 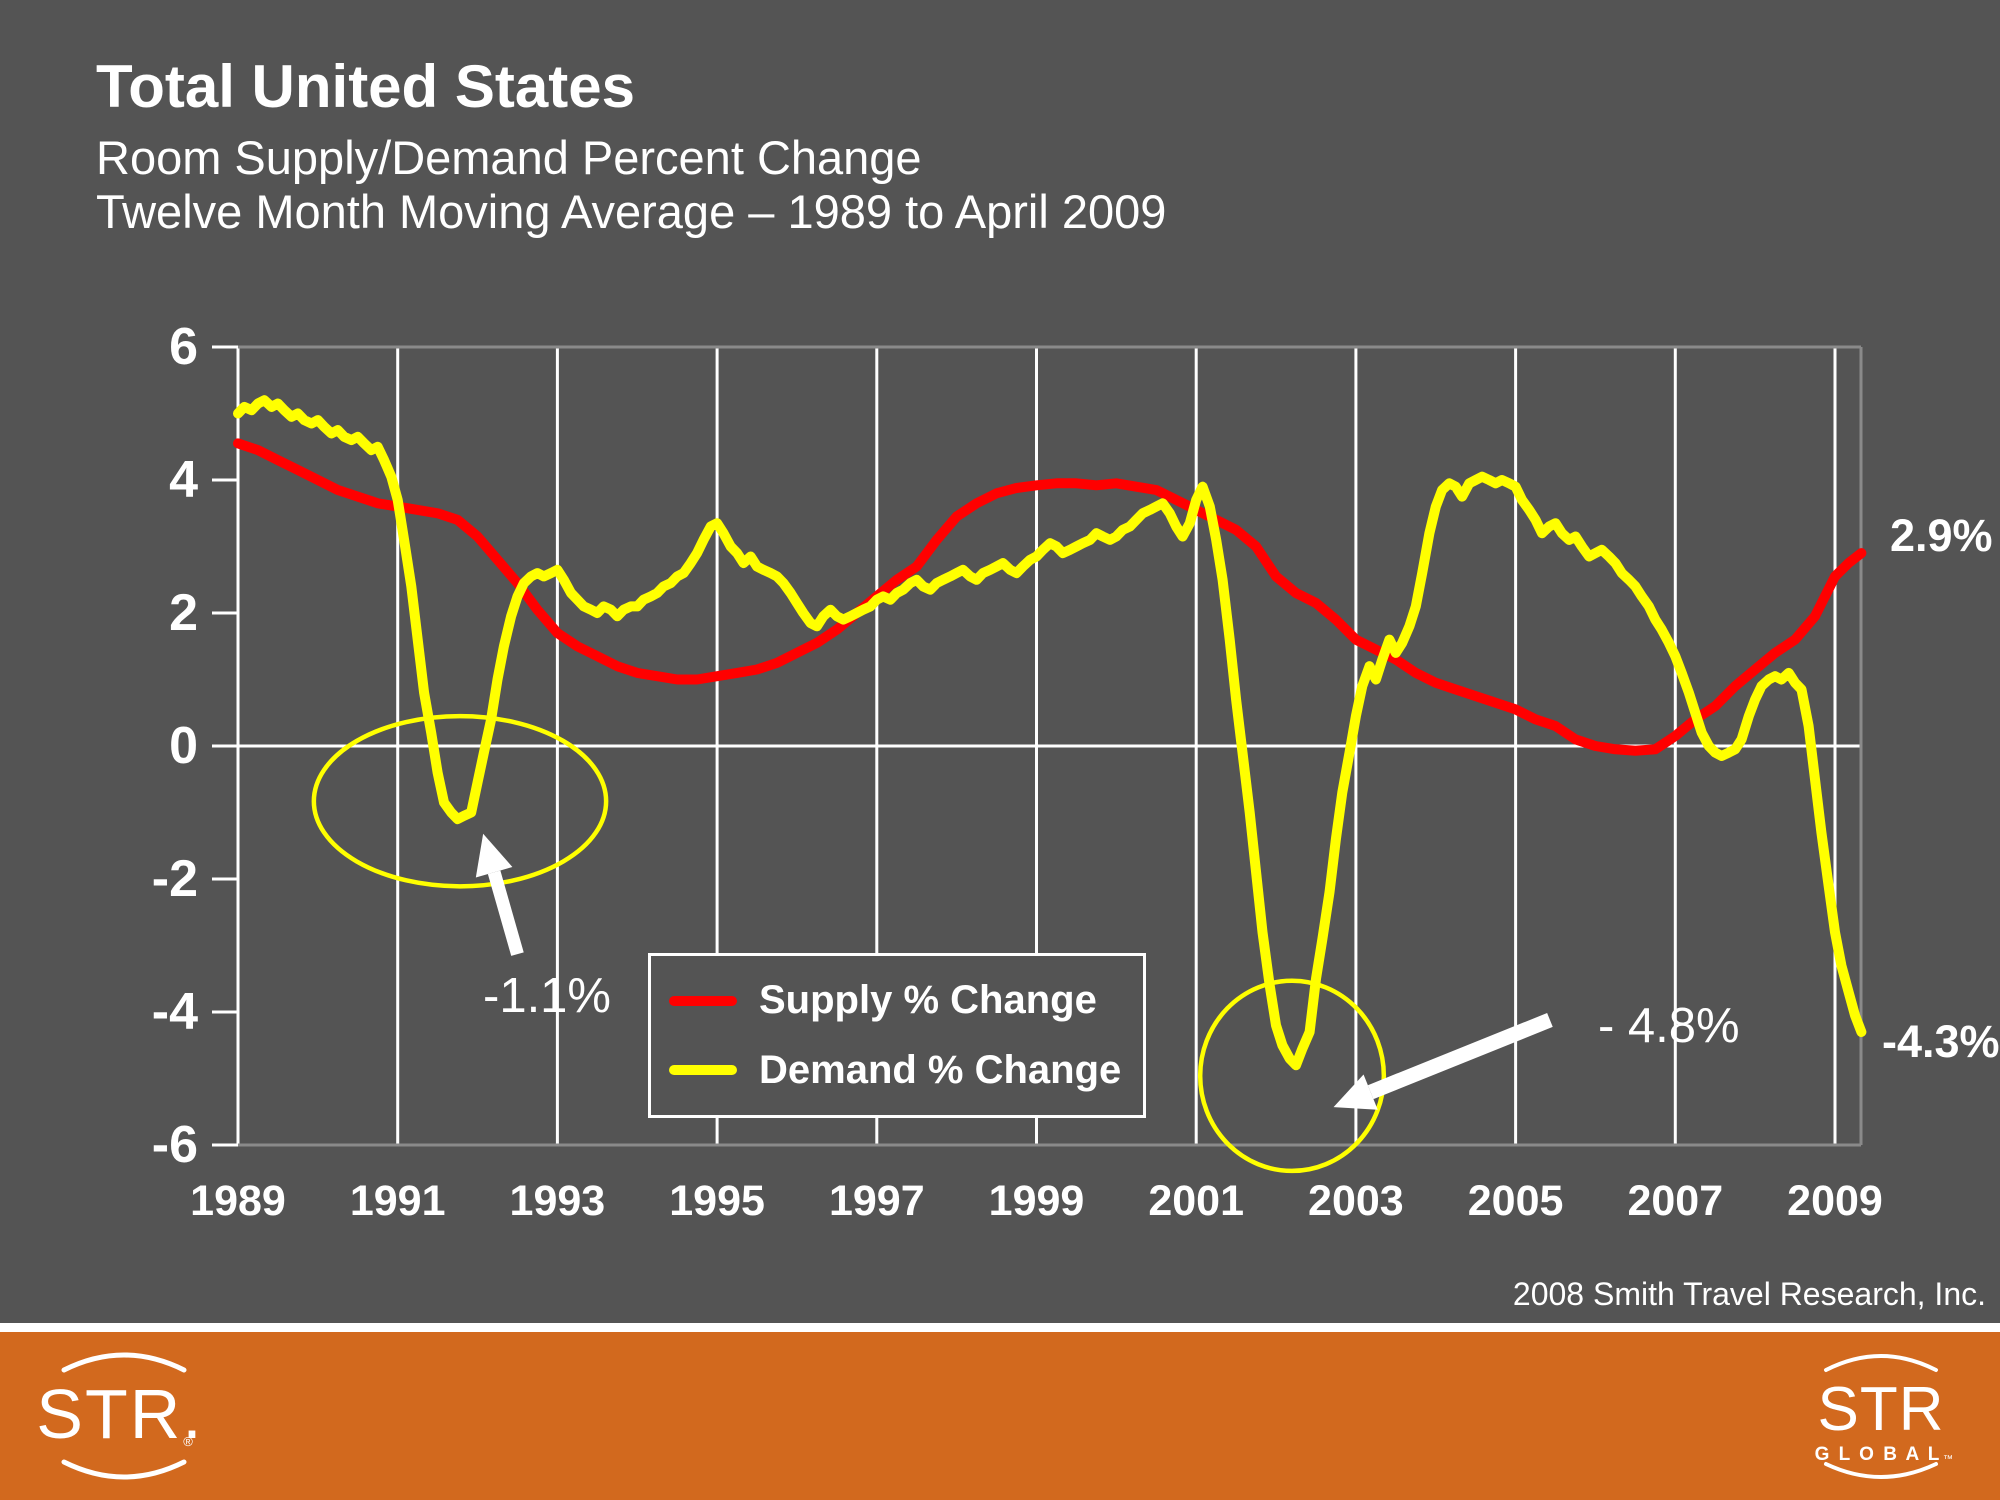 I want to click on footer-separator, so click(x=1000, y=1327).